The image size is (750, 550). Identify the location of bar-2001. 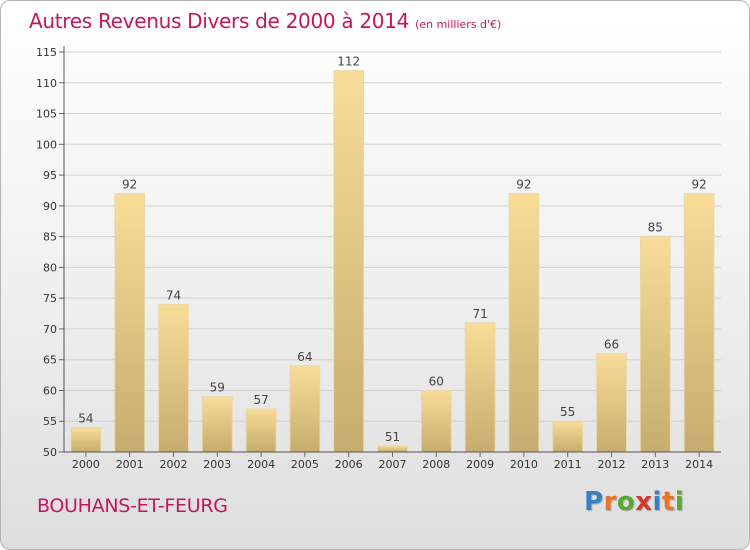
(129, 323).